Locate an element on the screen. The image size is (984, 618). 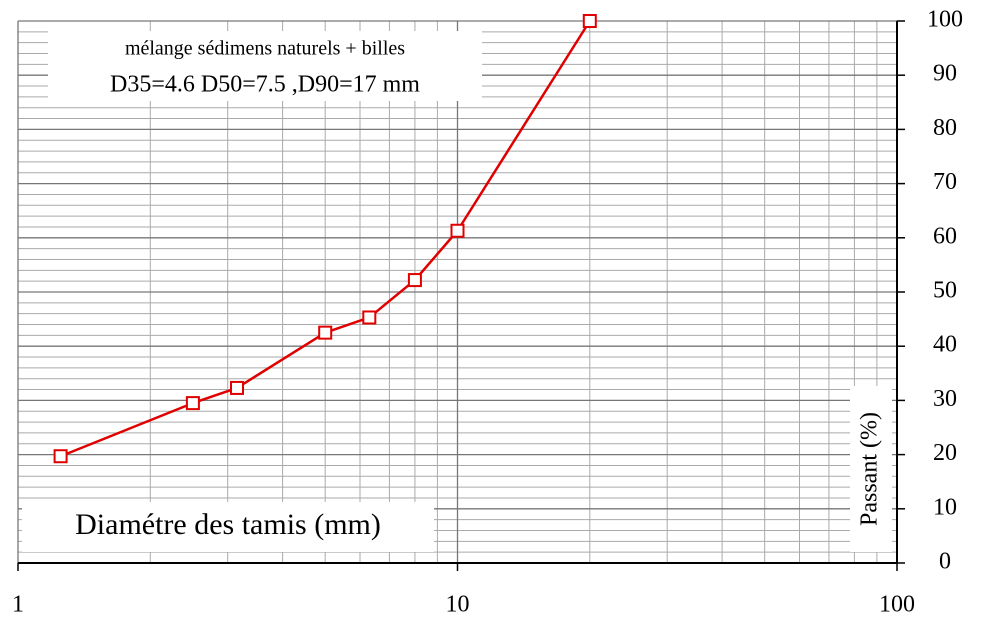
ylabel-box is located at coordinates (871, 469).